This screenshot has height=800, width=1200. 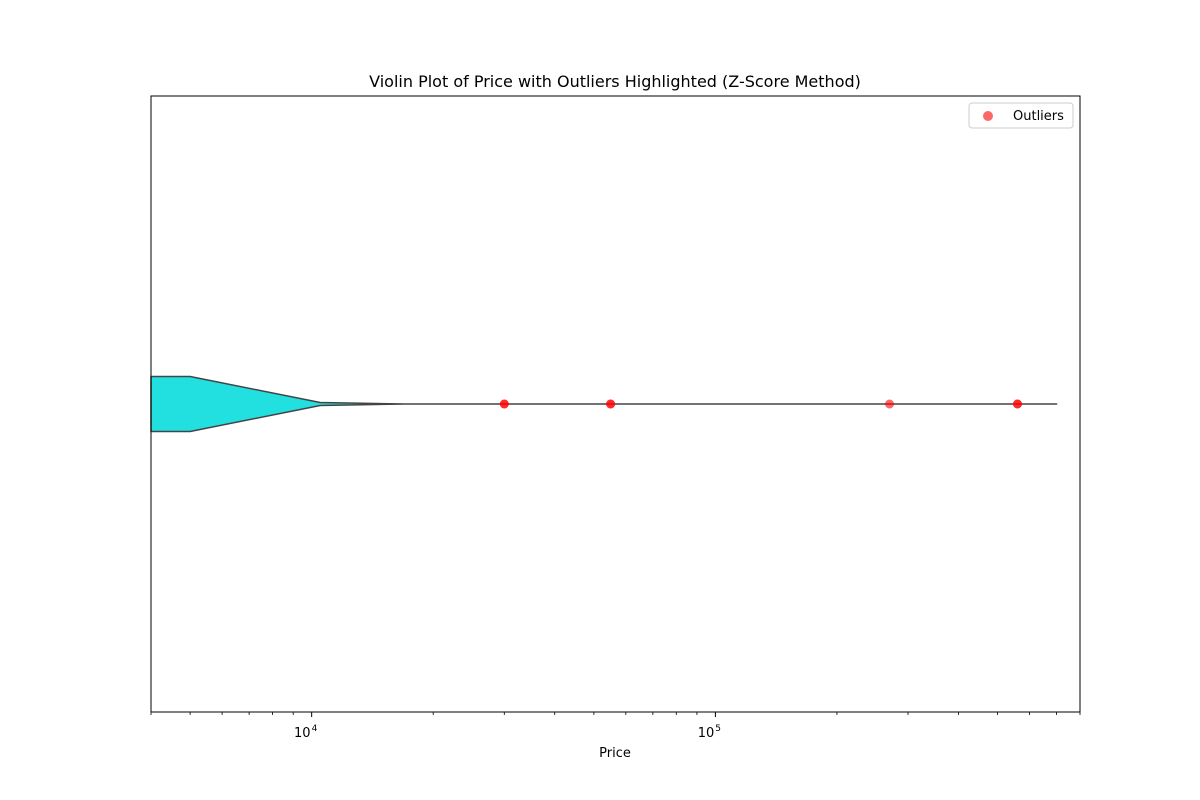 What do you see at coordinates (306, 732) in the screenshot?
I see `x-tick-label: 104` at bounding box center [306, 732].